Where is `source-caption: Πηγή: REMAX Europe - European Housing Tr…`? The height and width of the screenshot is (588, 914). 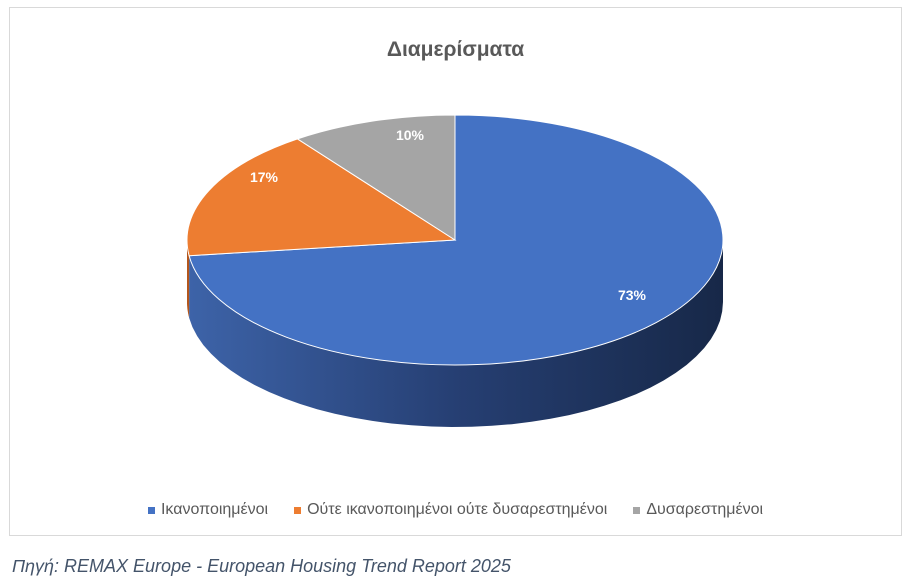 source-caption: Πηγή: REMAX Europe - European Housing Tr… is located at coordinates (261, 566).